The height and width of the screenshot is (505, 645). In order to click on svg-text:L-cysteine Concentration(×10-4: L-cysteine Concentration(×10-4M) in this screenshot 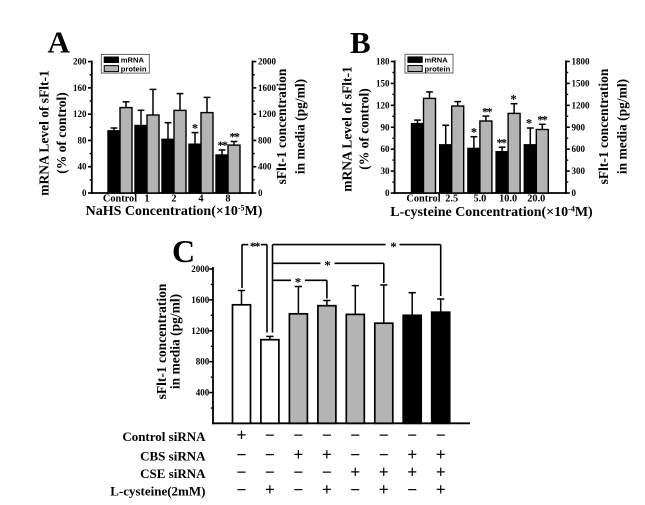, I will do `click(491, 213)`.